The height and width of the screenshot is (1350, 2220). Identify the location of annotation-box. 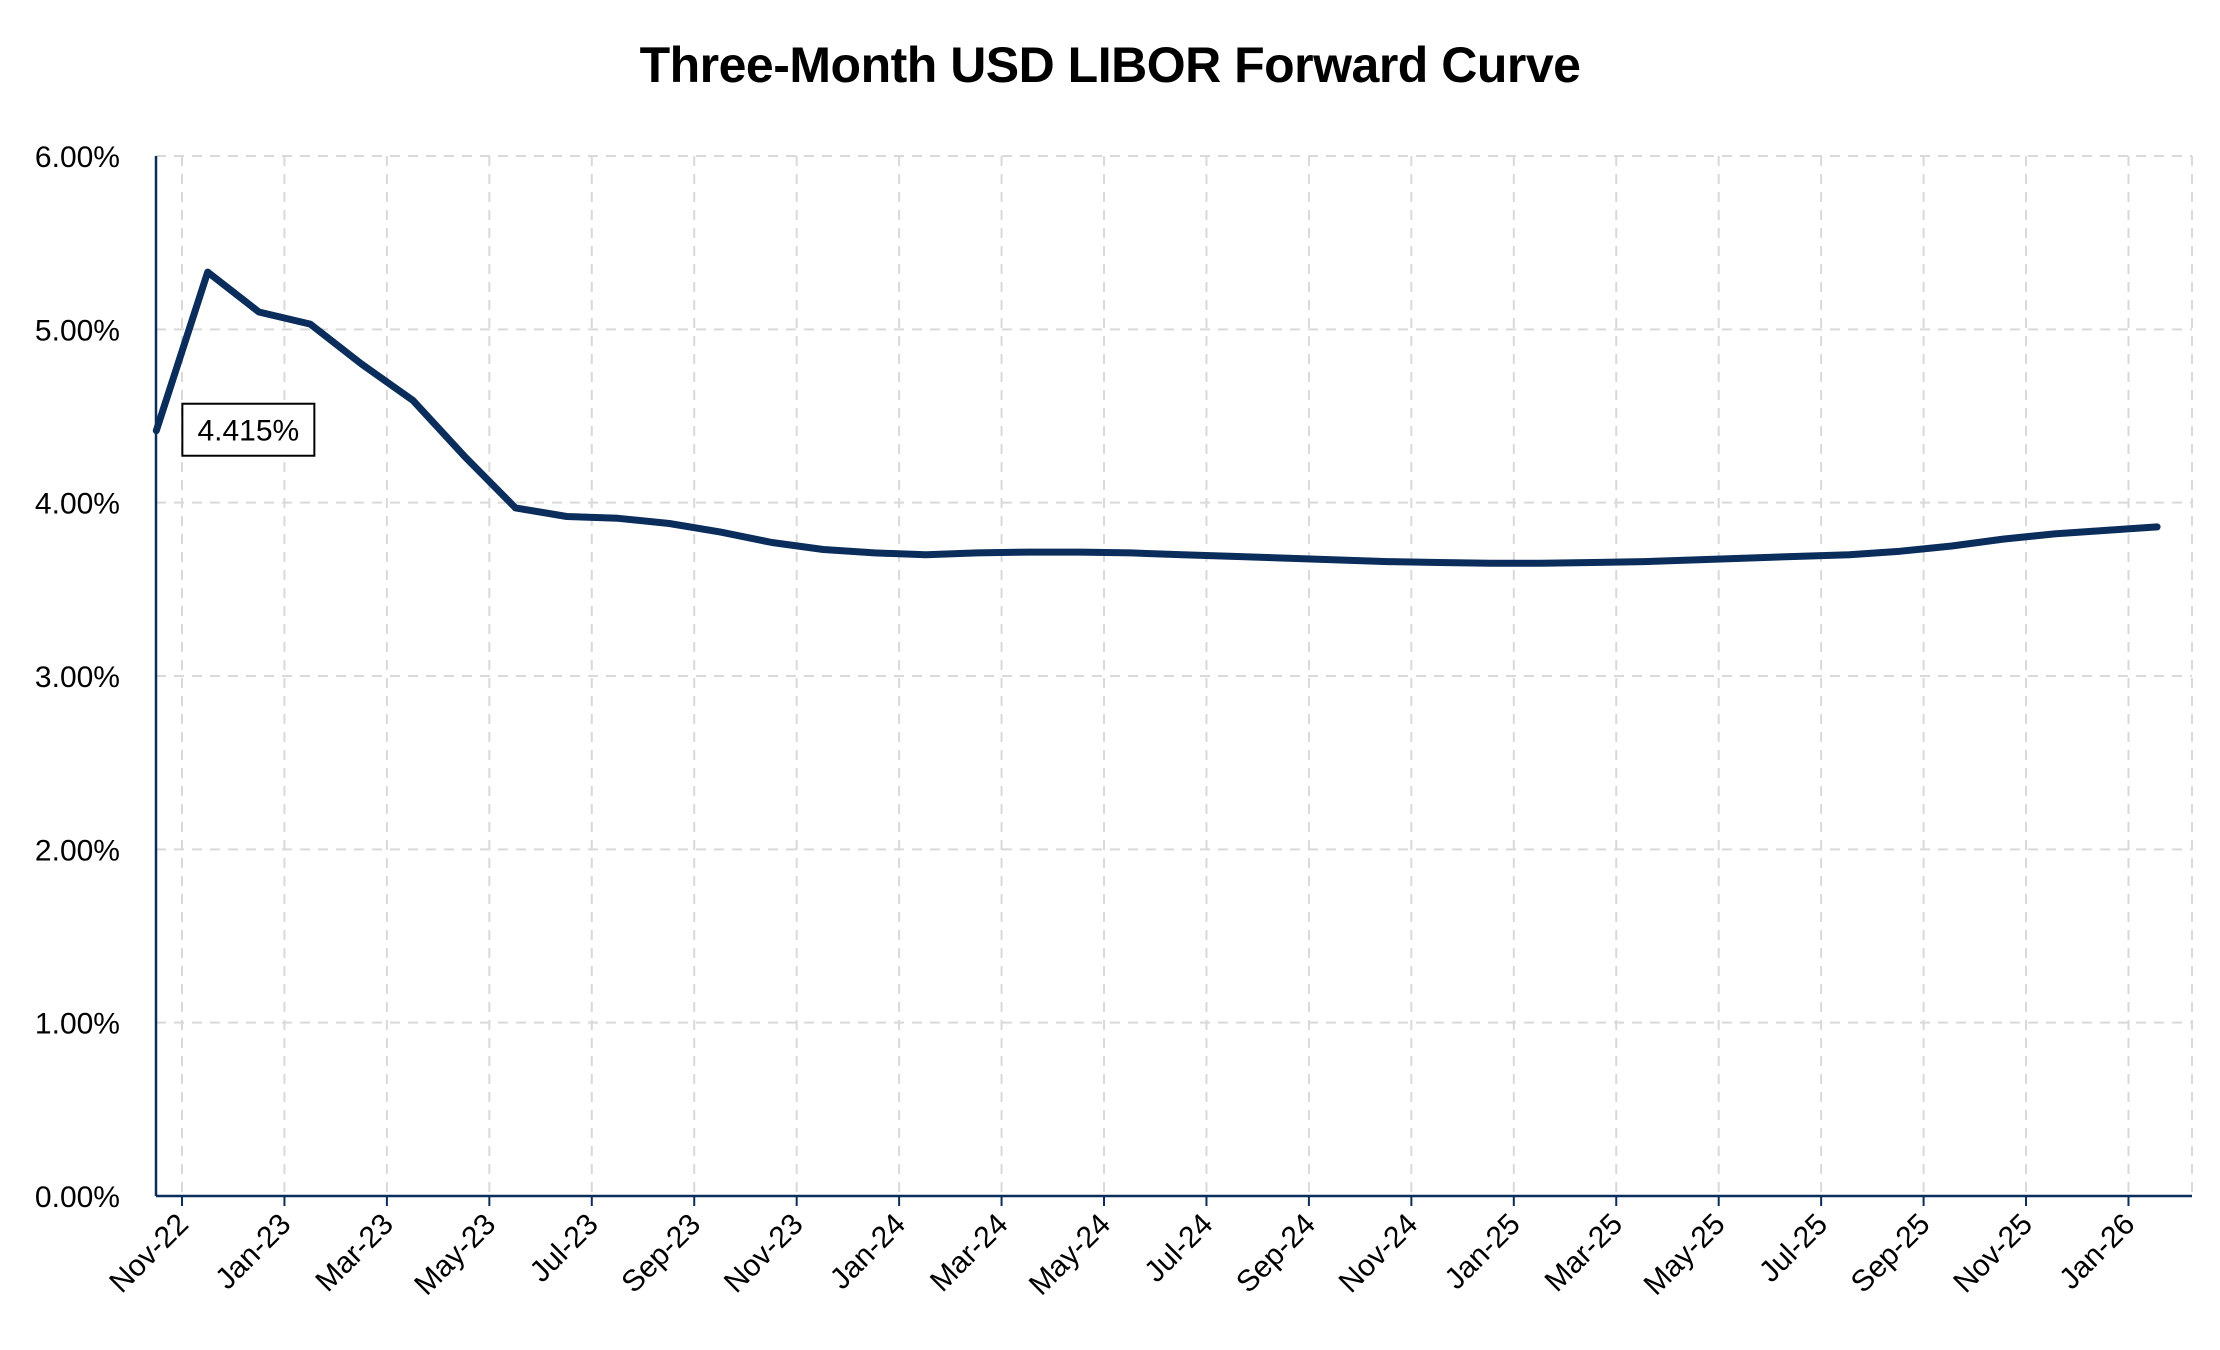
(248, 429).